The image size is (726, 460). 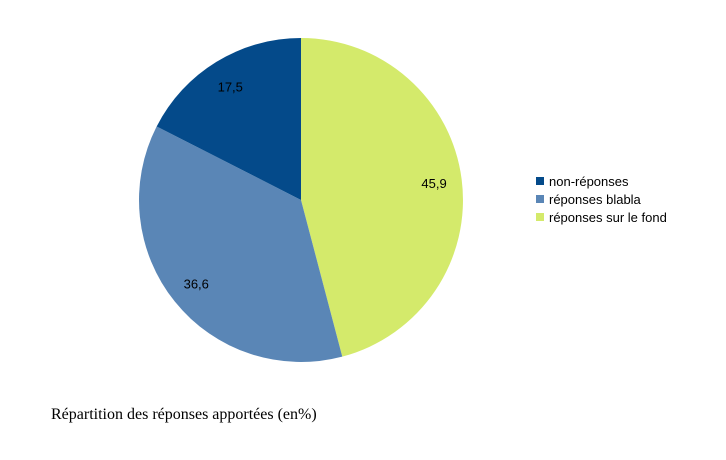 What do you see at coordinates (241, 244) in the screenshot?
I see `pie-slice-reponses-blabla` at bounding box center [241, 244].